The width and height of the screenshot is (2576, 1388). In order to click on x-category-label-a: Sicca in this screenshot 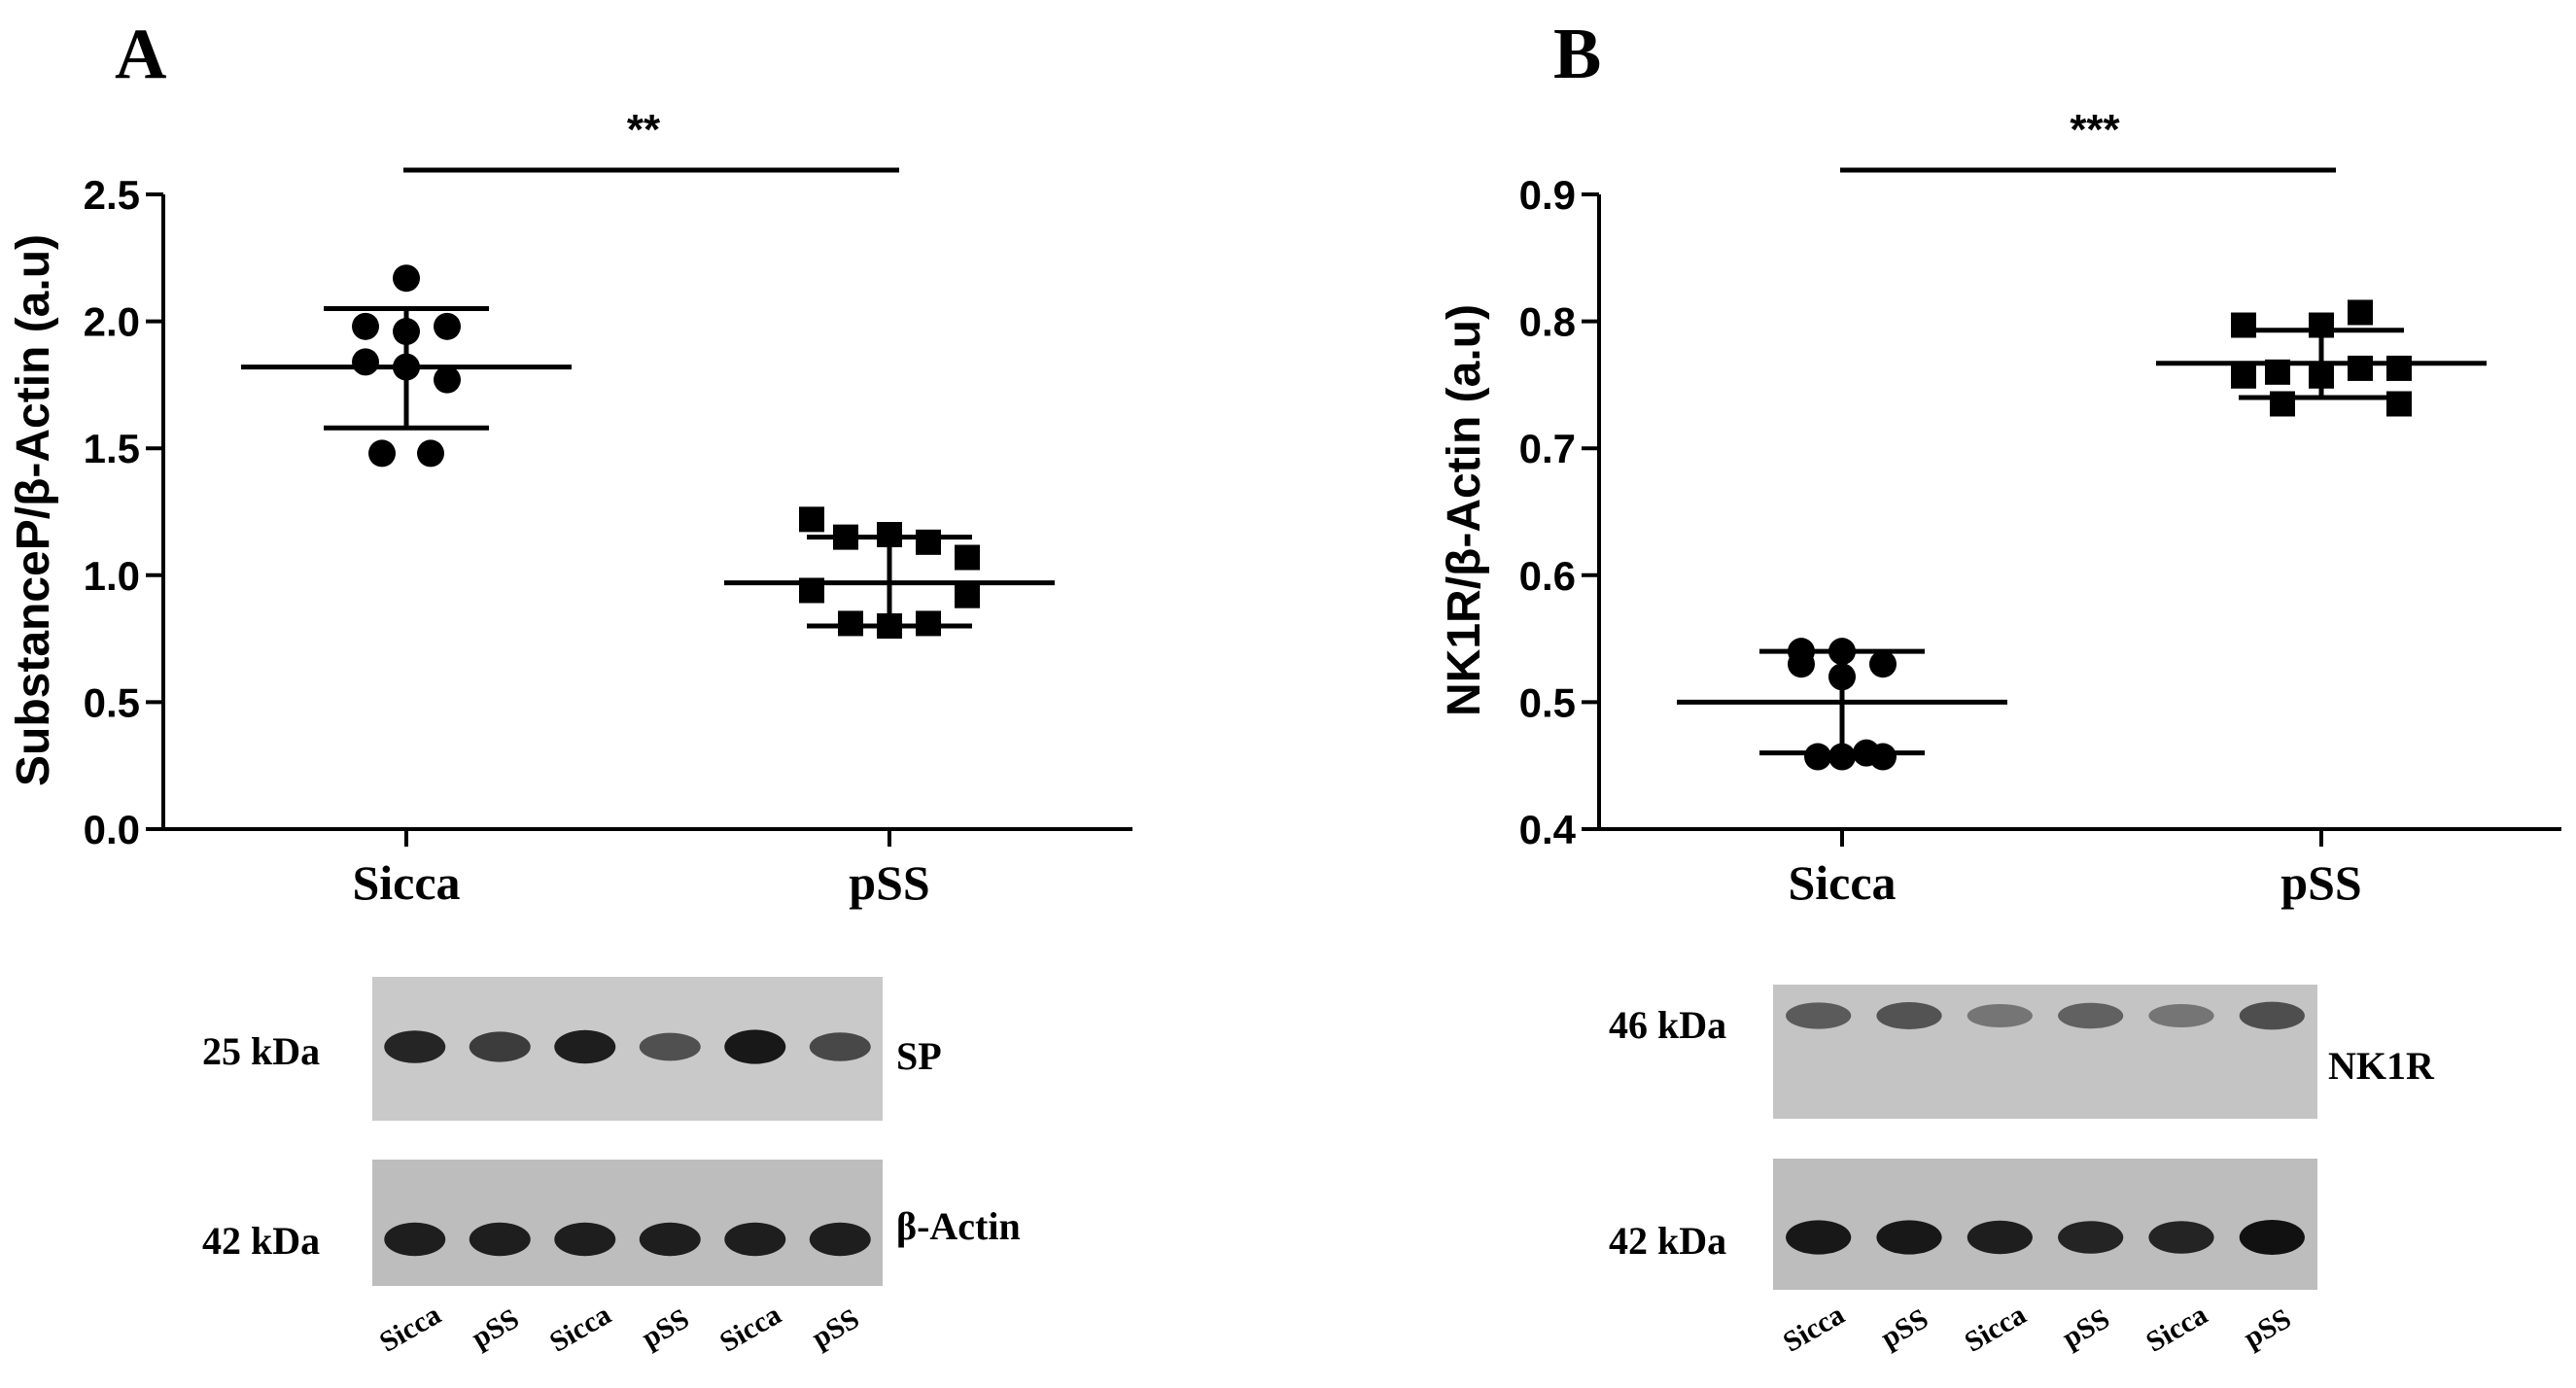, I will do `click(406, 882)`.